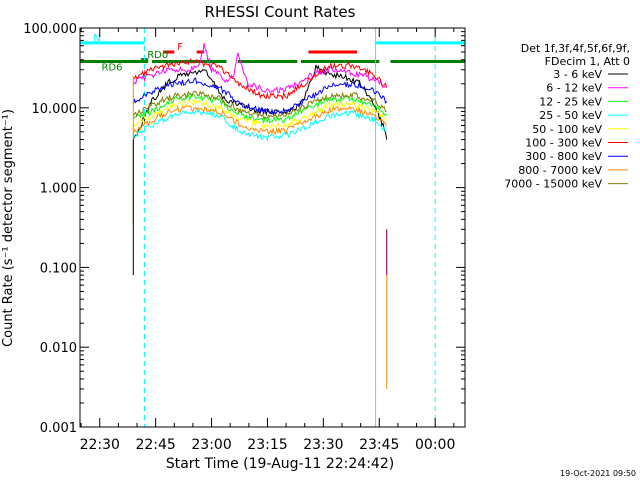 The height and width of the screenshot is (480, 640). I want to click on x-tick-label: 22:30, so click(100, 445).